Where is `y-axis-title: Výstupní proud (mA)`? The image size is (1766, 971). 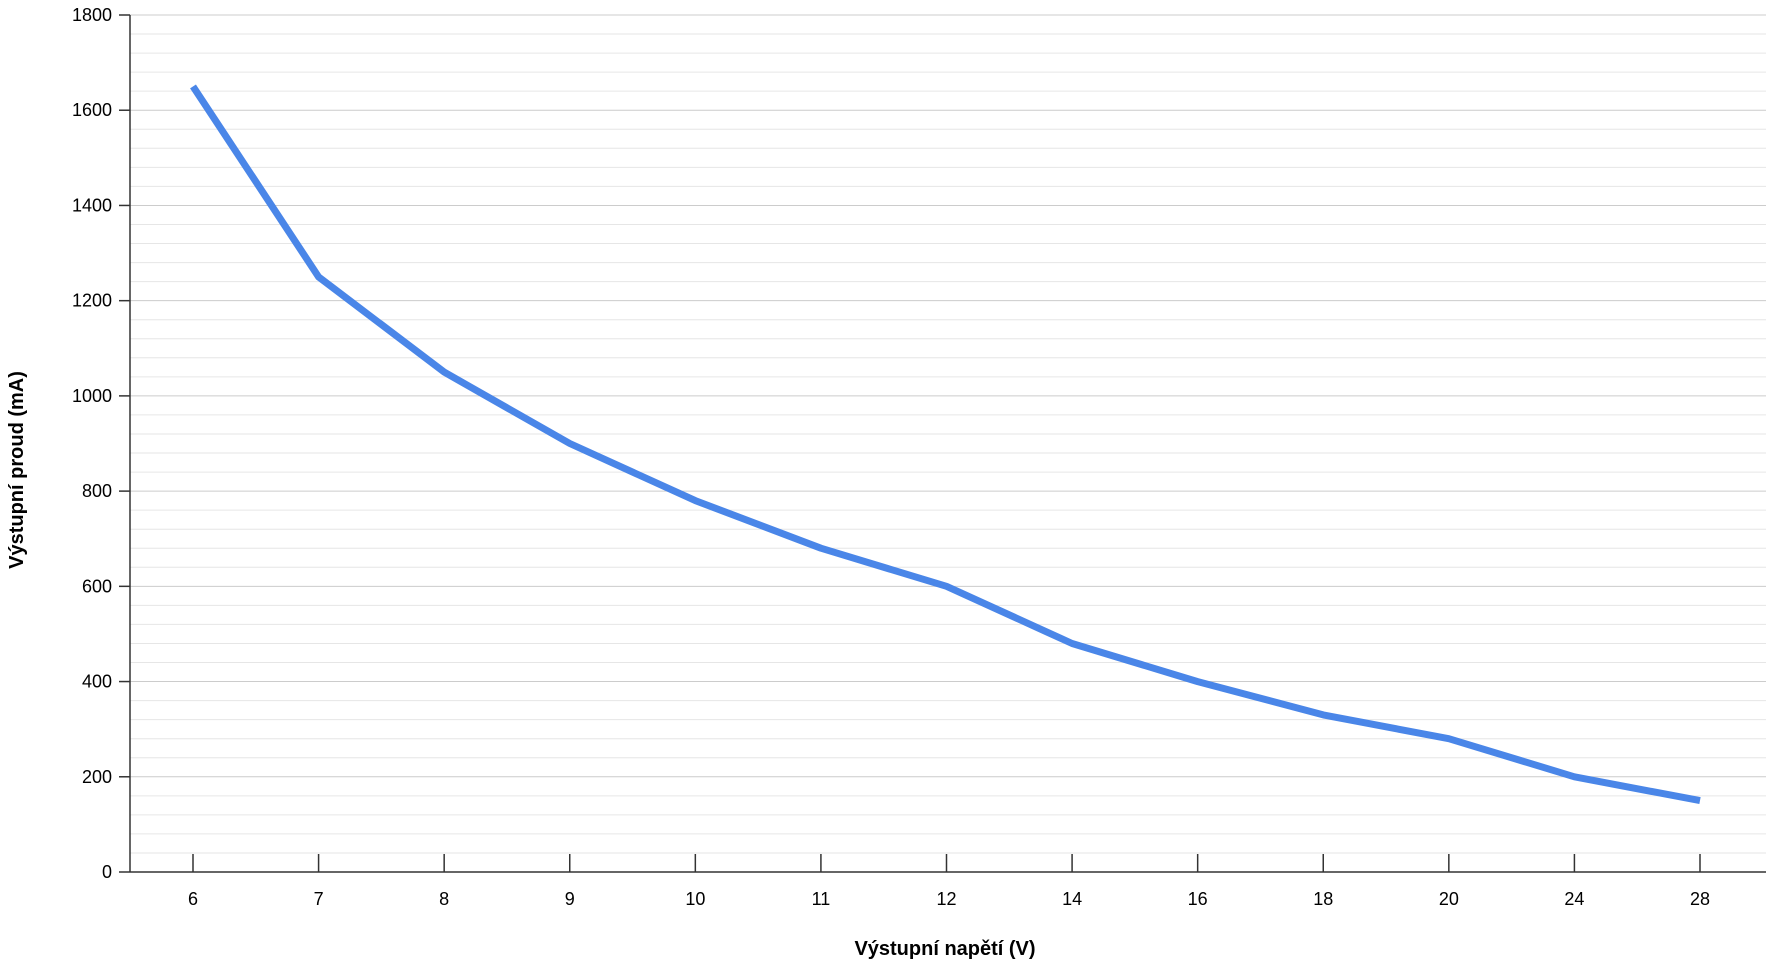
y-axis-title: Výstupní proud (mA) is located at coordinates (17, 470).